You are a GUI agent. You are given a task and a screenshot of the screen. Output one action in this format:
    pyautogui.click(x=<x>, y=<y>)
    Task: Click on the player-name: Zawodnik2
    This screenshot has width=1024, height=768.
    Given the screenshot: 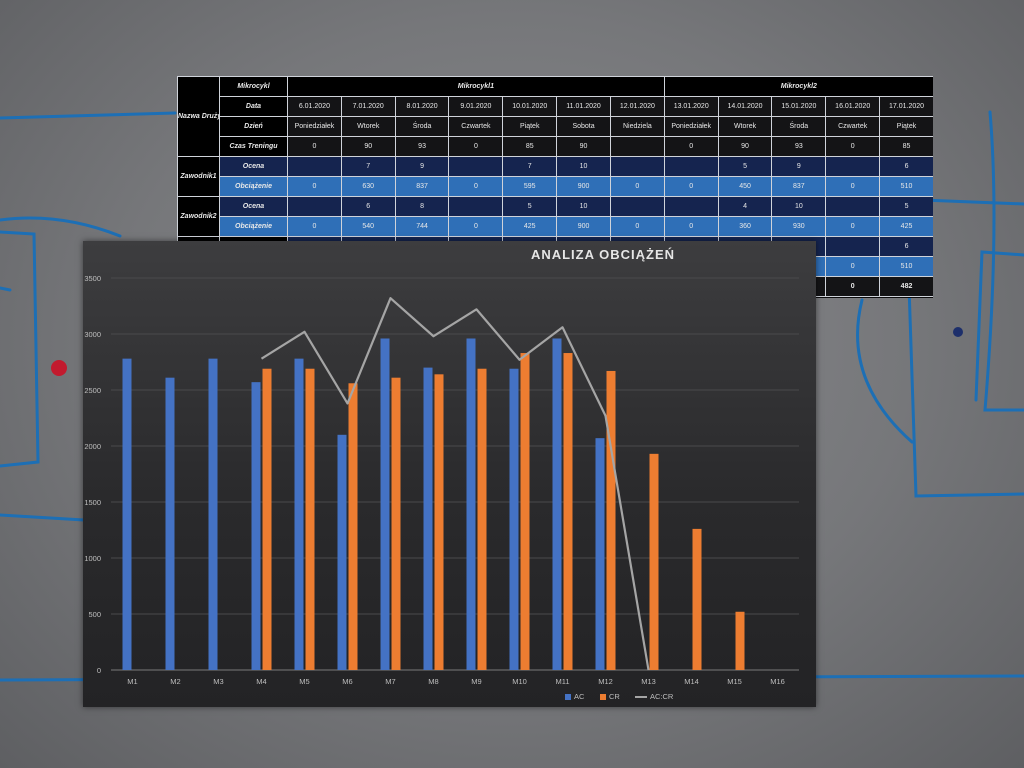 What is the action you would take?
    pyautogui.click(x=198, y=216)
    